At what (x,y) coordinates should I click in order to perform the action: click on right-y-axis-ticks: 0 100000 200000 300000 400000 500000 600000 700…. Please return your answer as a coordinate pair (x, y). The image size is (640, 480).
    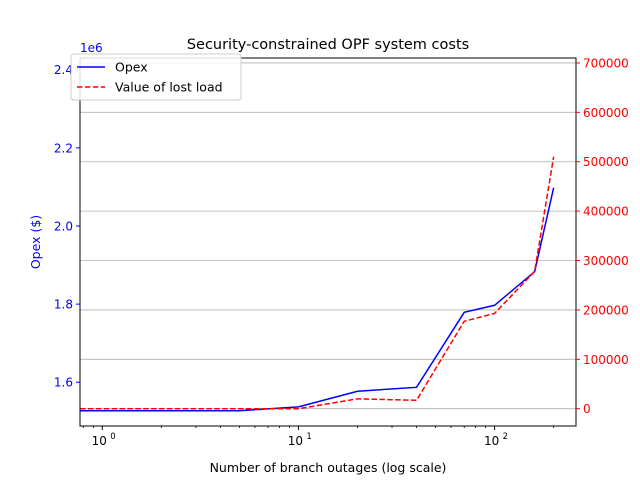
    Looking at the image, I should click on (602, 236).